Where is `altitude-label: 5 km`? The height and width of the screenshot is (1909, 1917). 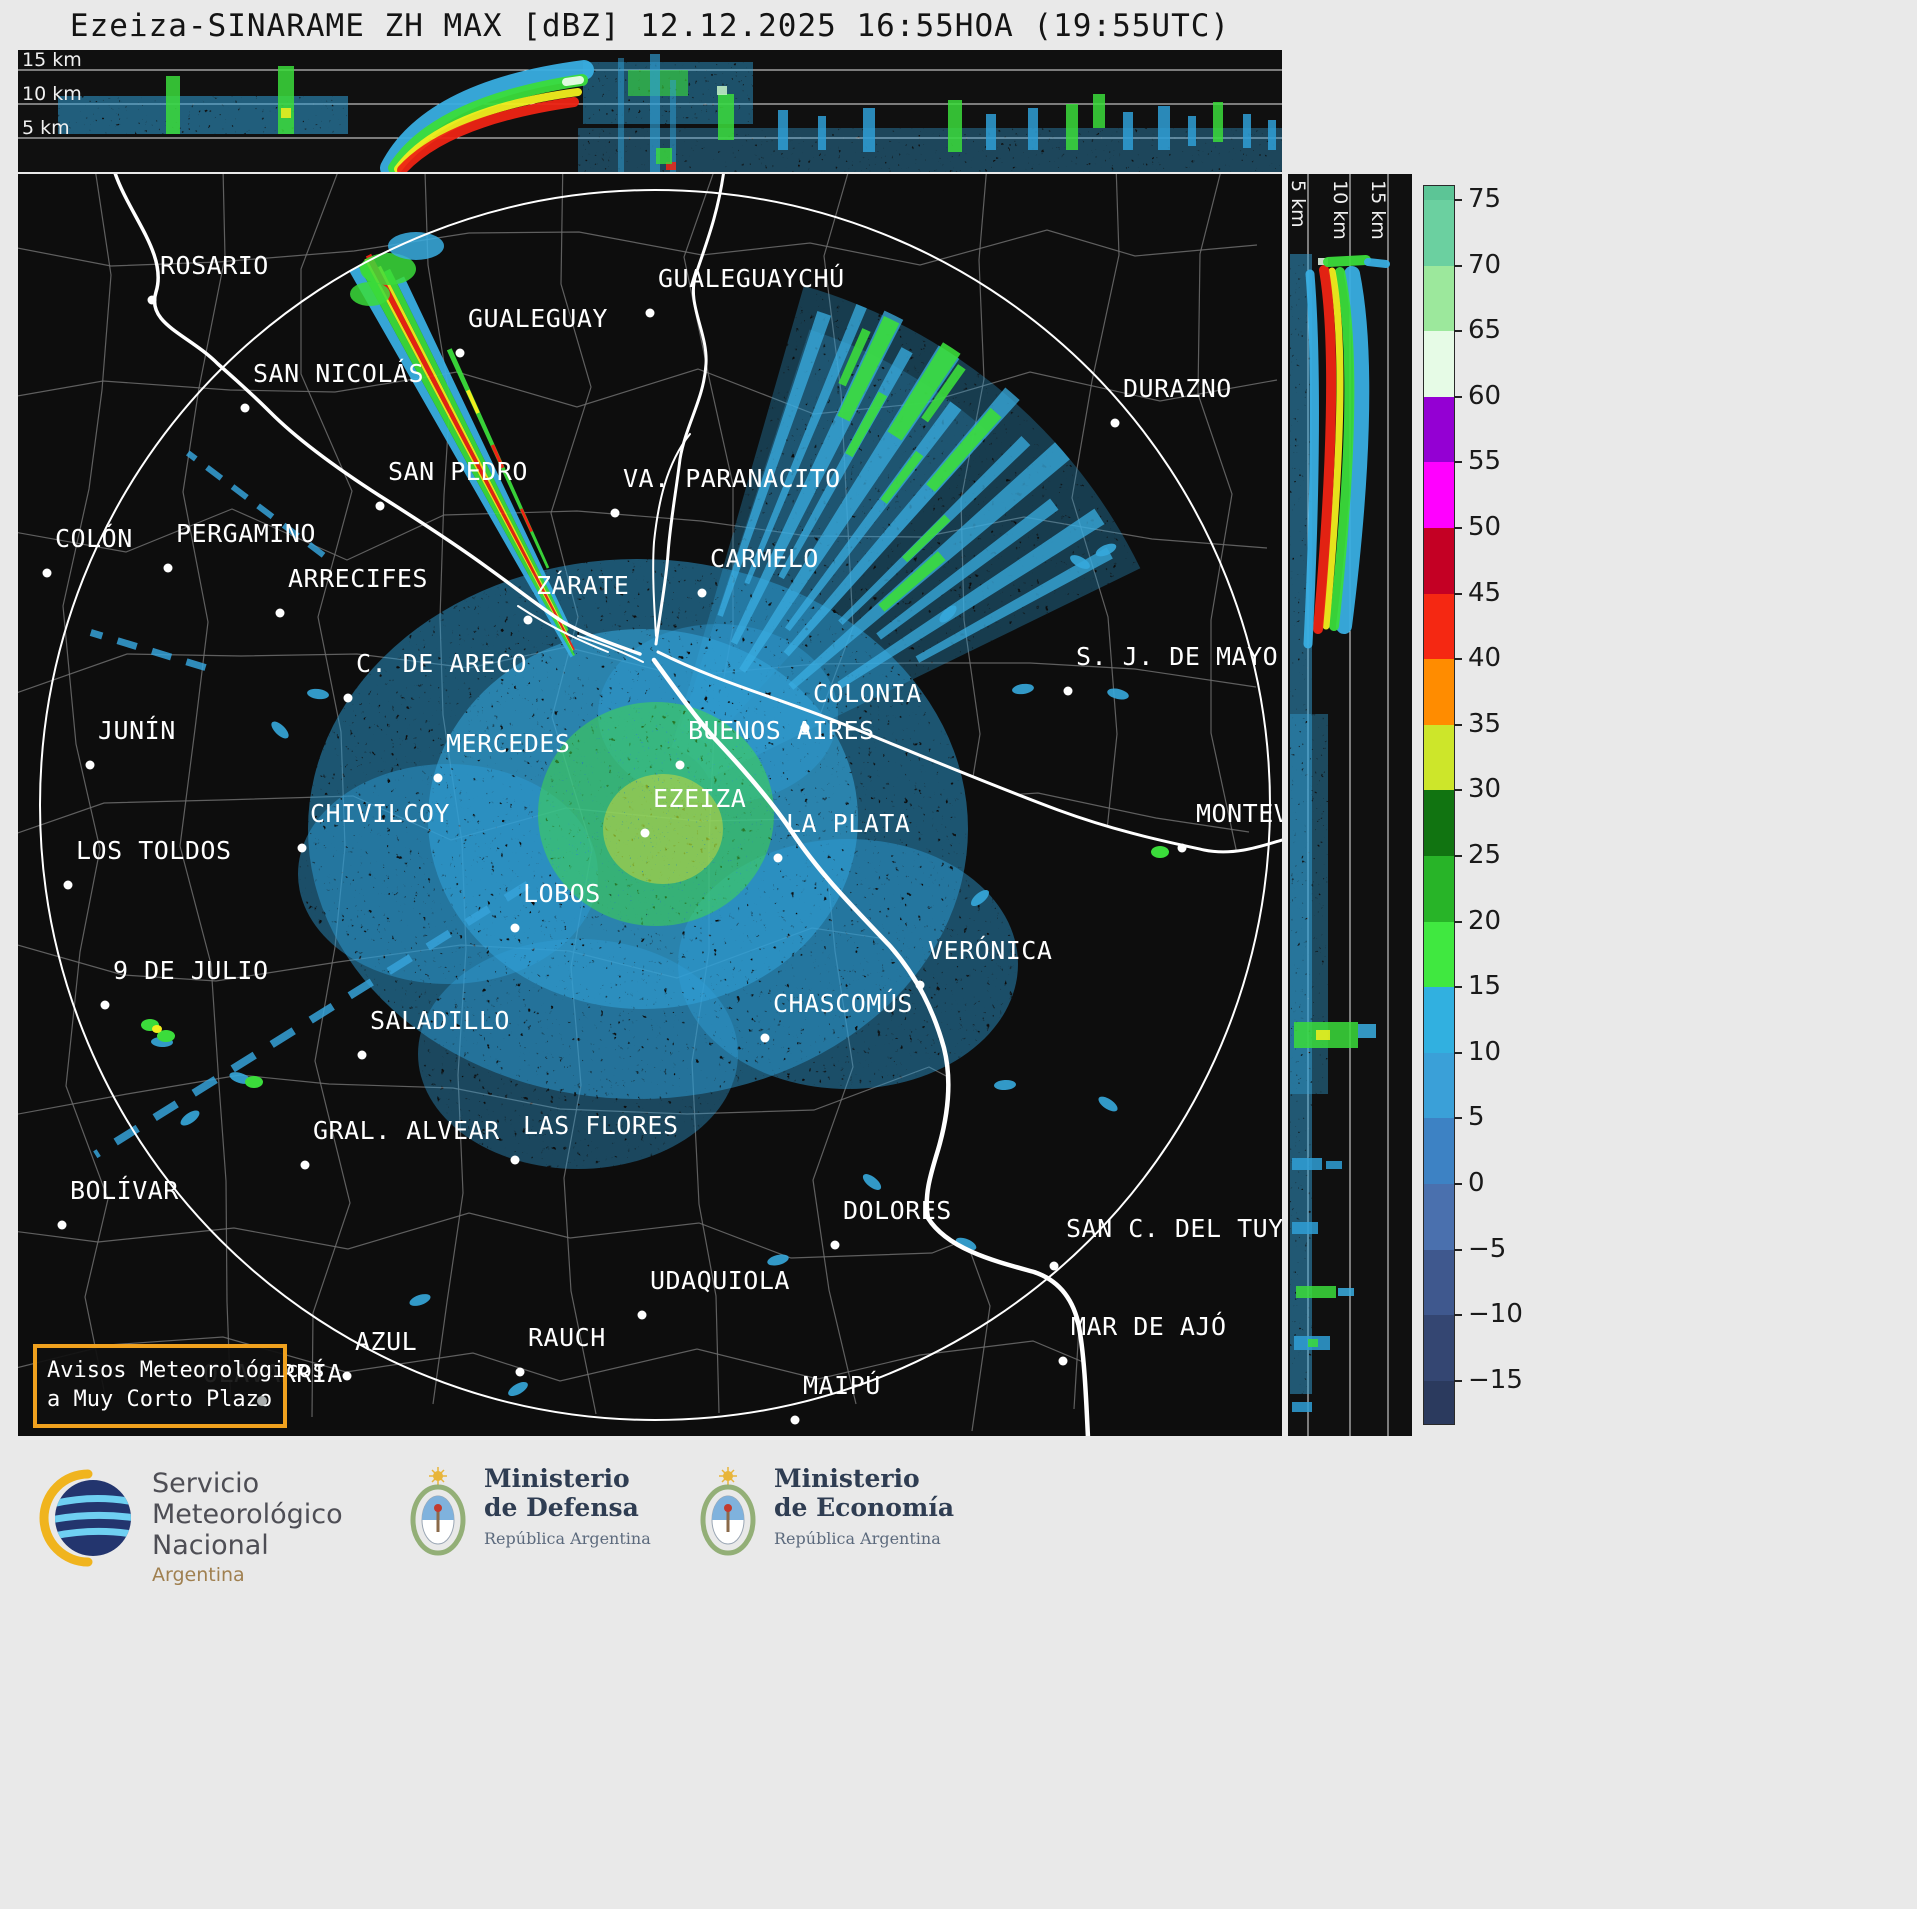 altitude-label: 5 km is located at coordinates (46, 128).